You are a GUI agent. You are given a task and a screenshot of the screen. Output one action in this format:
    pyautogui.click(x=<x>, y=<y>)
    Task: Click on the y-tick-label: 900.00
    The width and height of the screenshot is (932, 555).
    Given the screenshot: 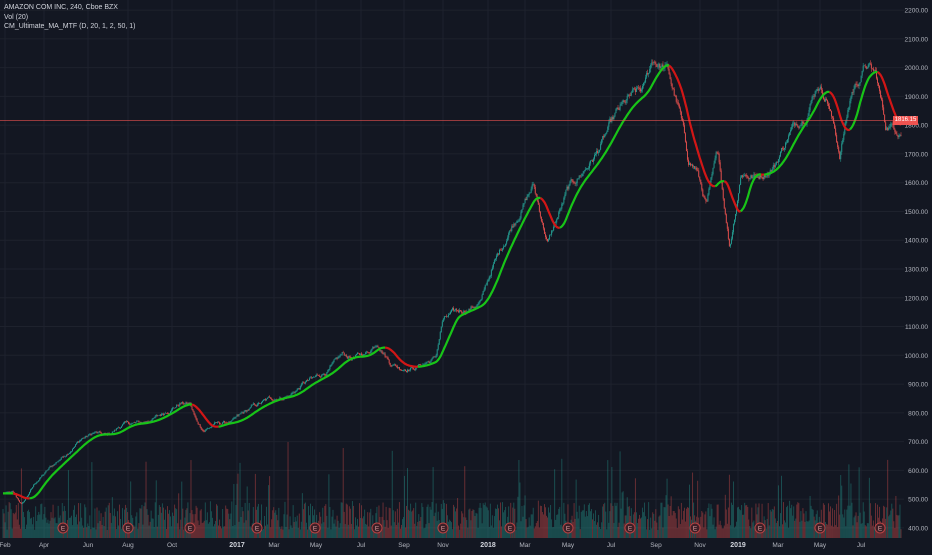 What is the action you would take?
    pyautogui.click(x=918, y=385)
    